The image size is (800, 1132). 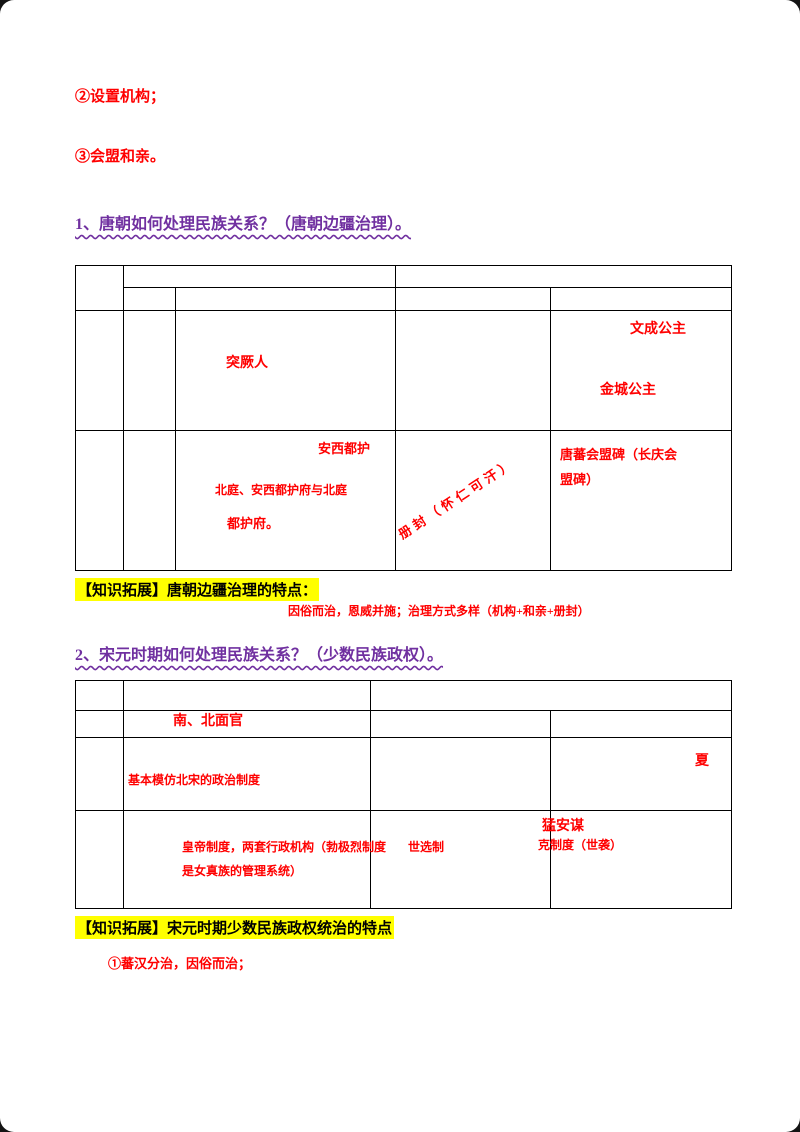 I want to click on answer-jin-2: 是女真族的管理系统）, so click(x=242, y=871).